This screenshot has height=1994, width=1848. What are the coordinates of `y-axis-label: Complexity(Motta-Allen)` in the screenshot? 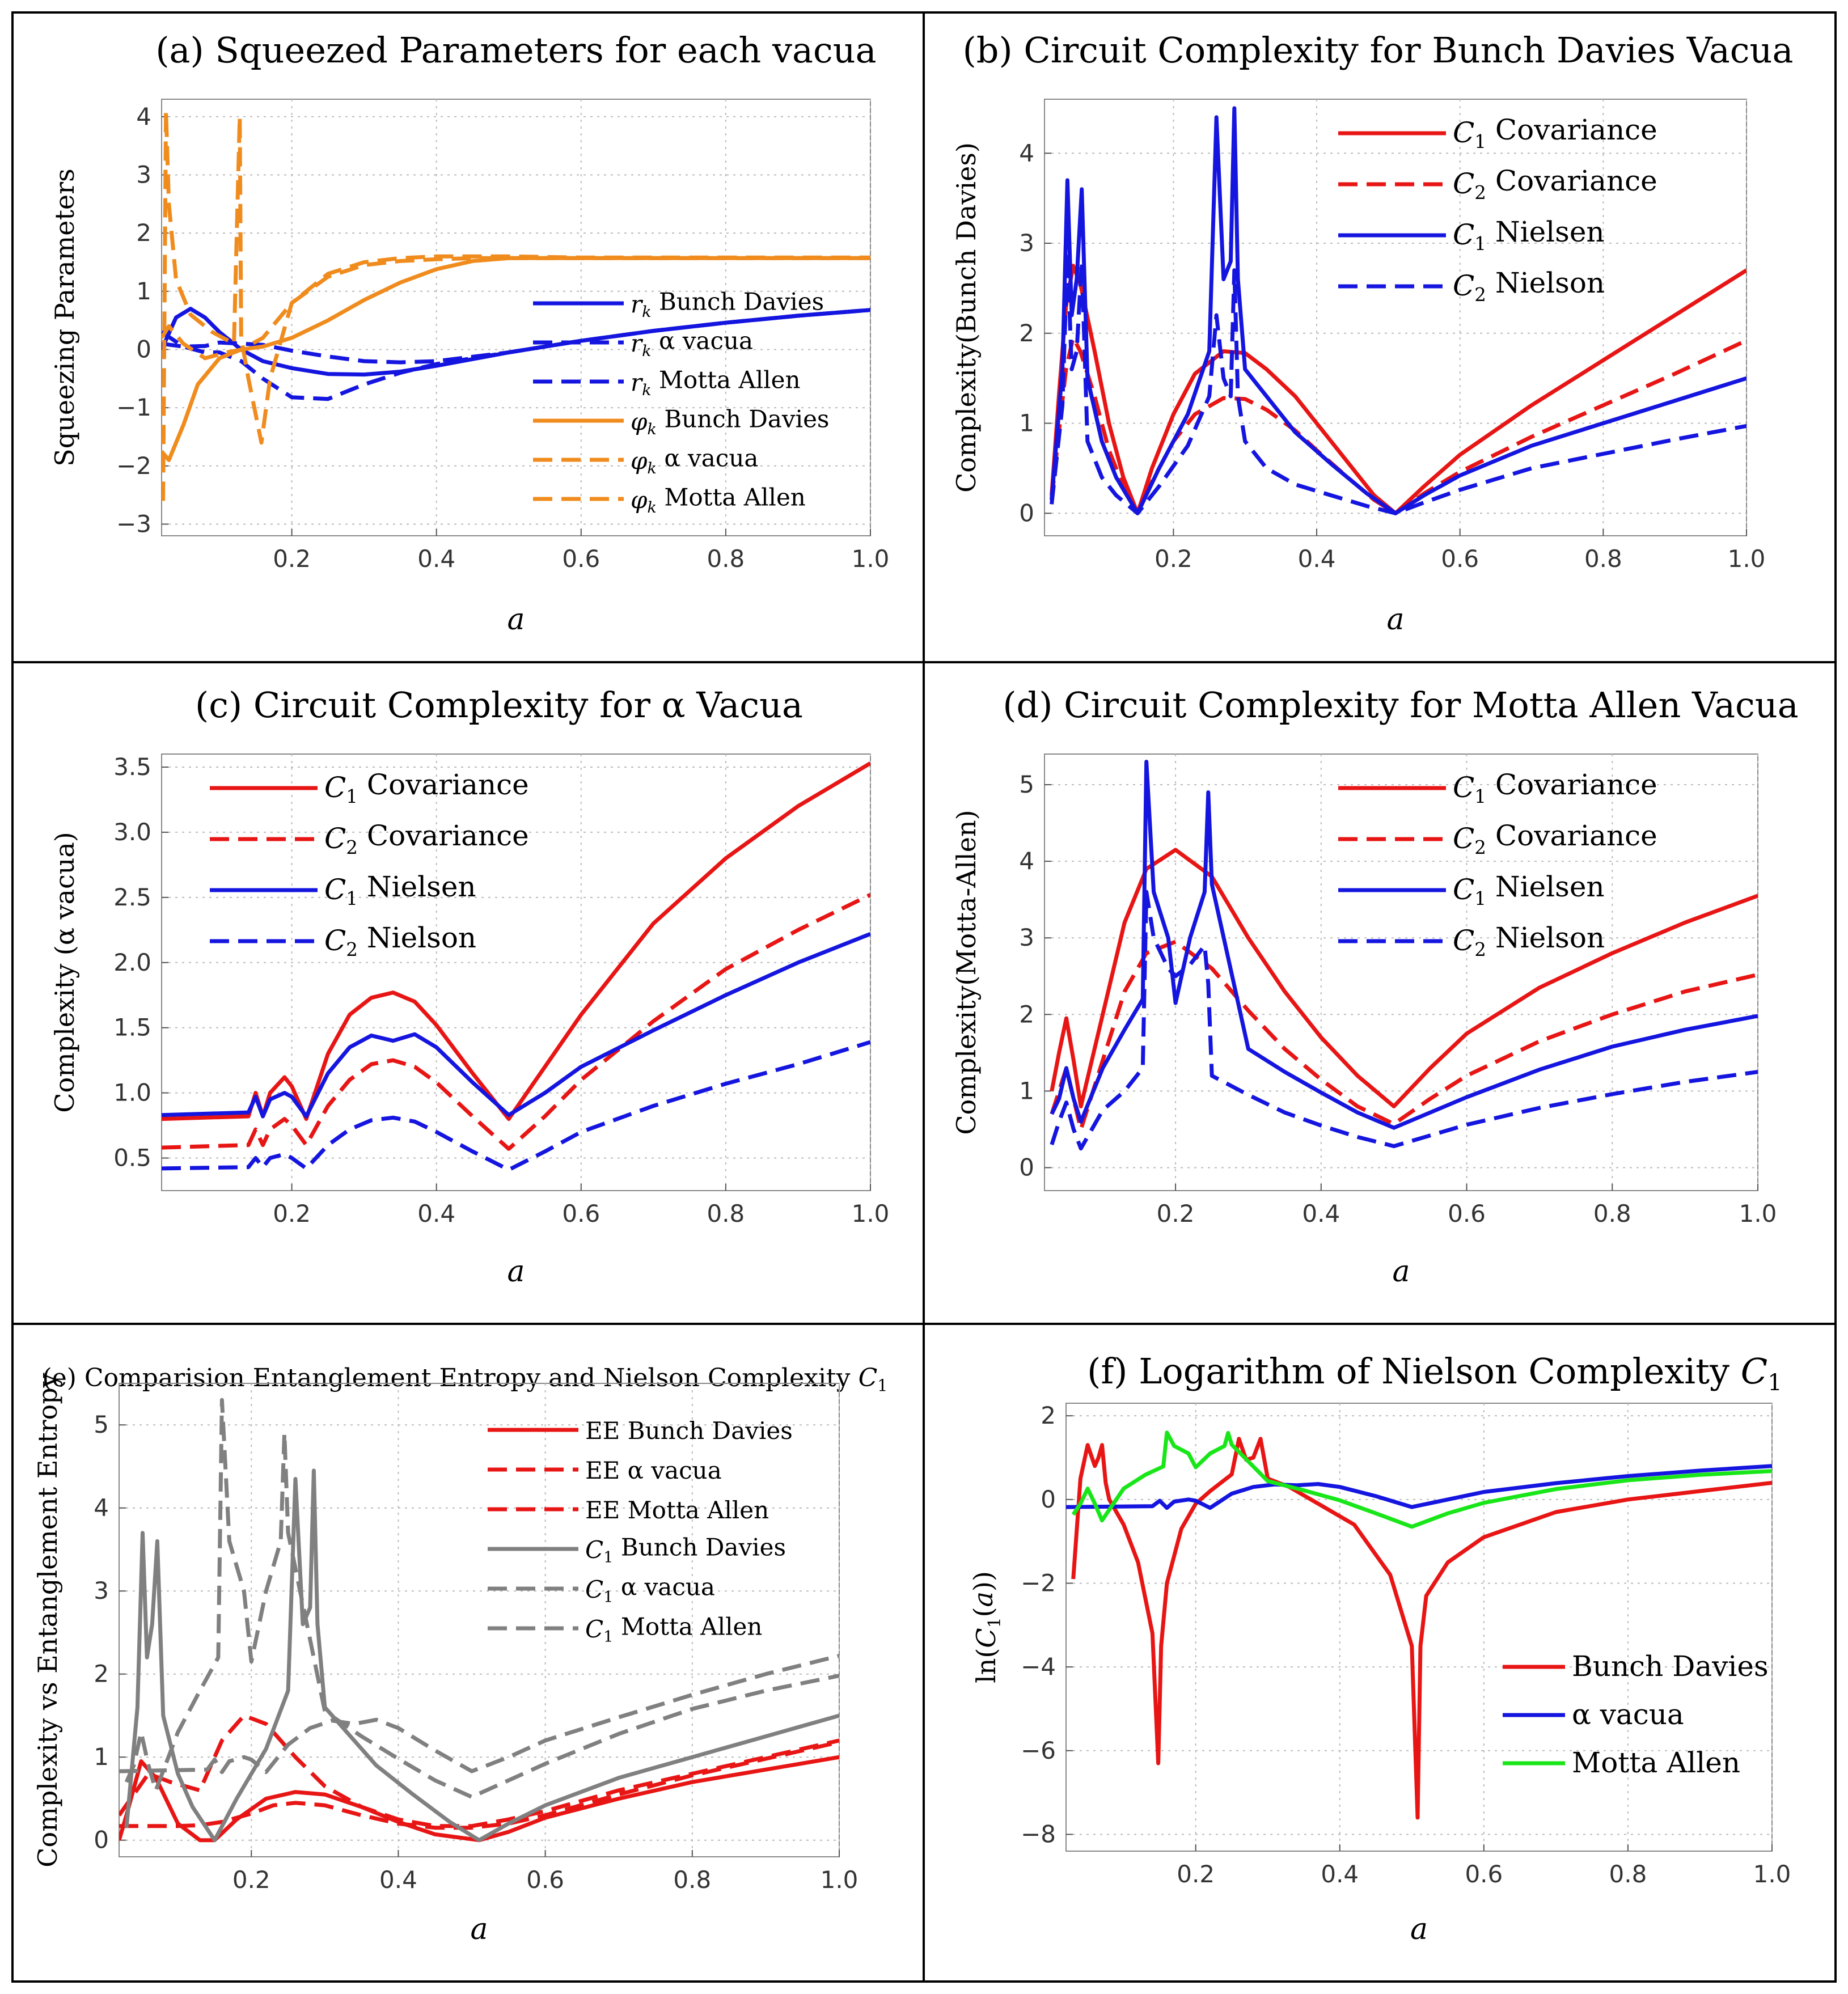 It's located at (966, 972).